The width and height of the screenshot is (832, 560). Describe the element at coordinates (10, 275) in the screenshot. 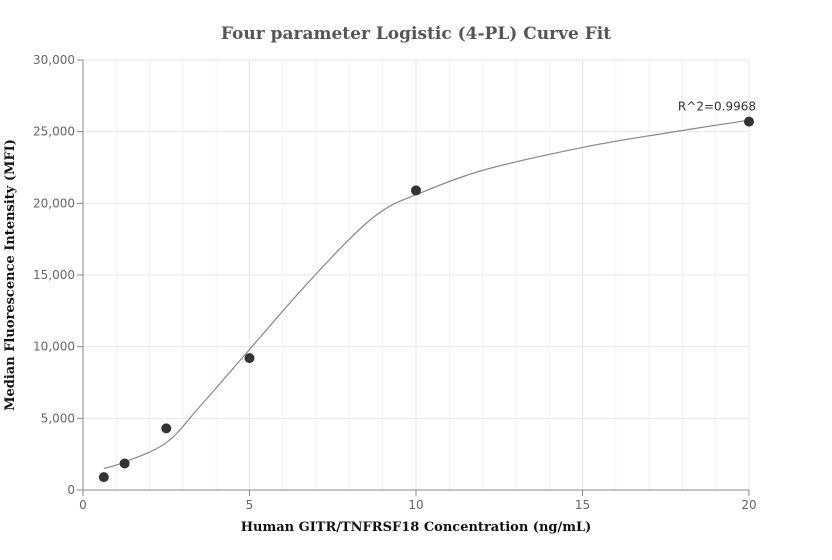

I see `y-axis-label: Median Fluorescence Intensity (MFI)` at that location.